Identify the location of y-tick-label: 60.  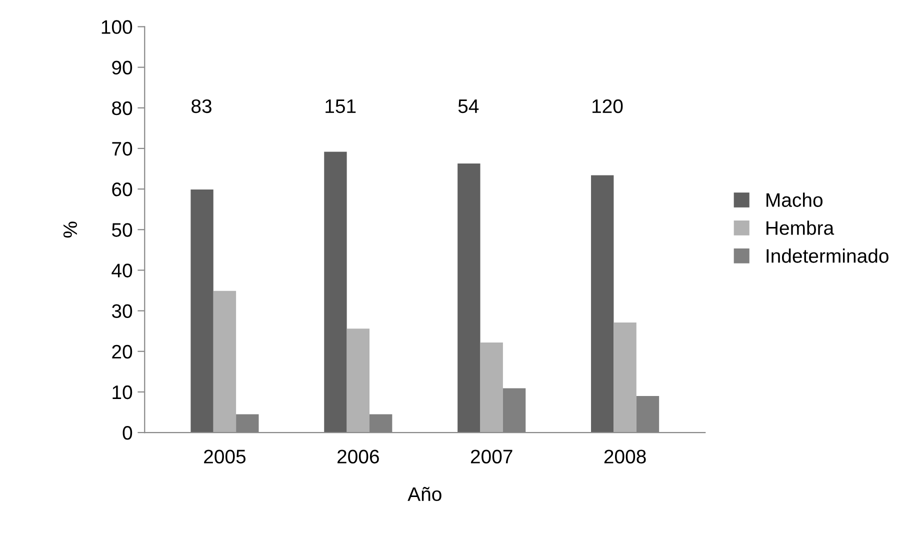
(122, 189).